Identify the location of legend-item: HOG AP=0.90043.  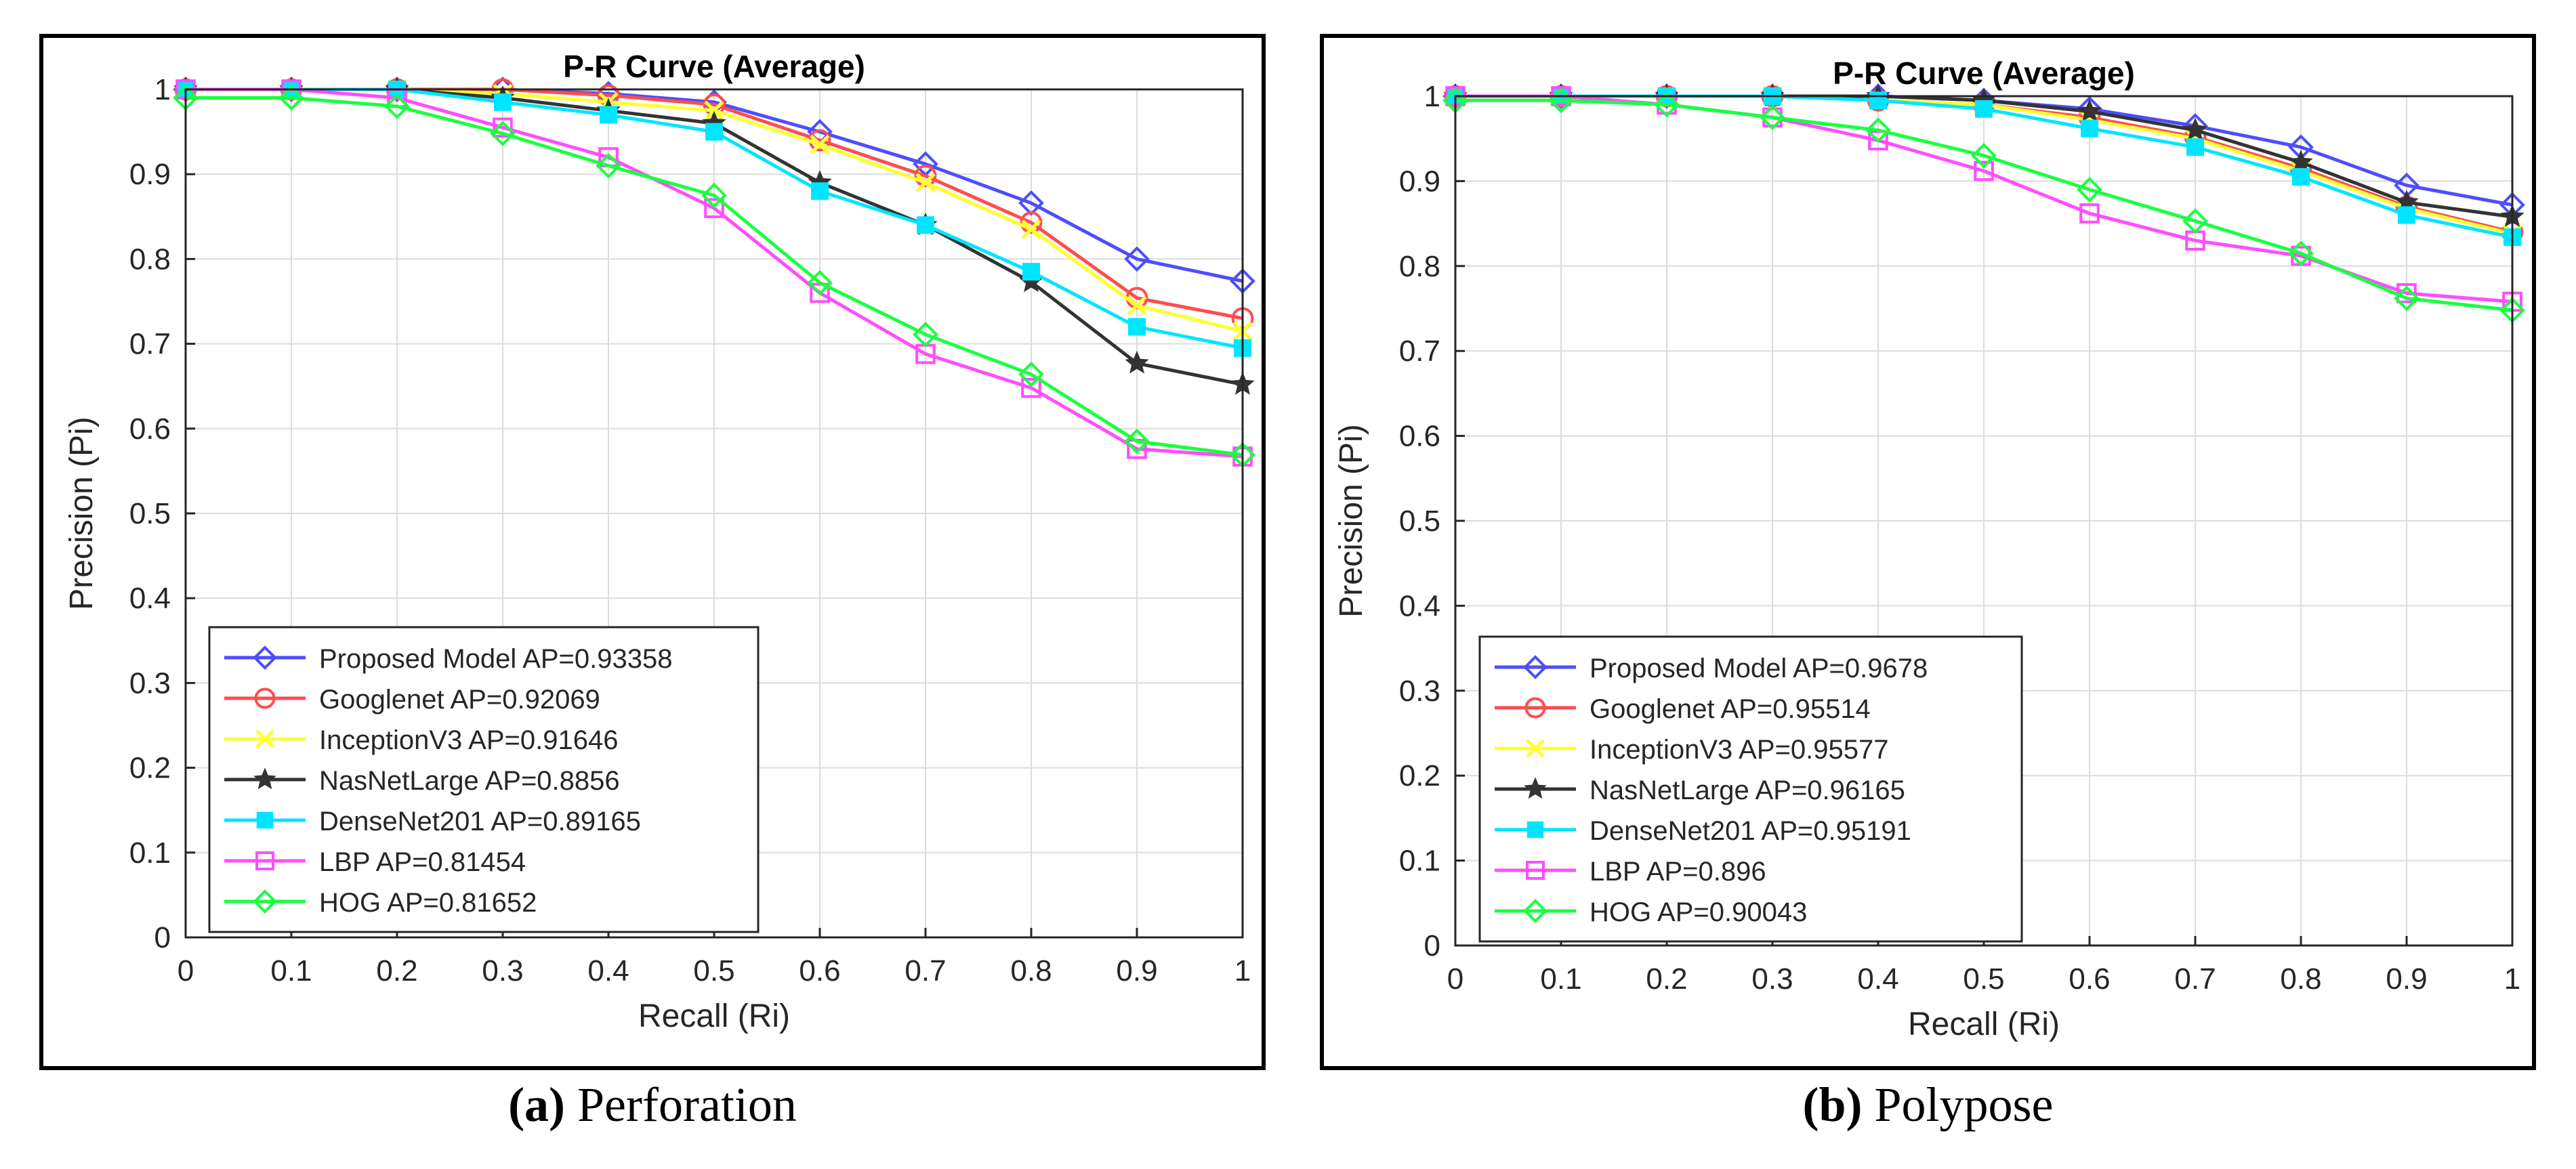
(1651, 912).